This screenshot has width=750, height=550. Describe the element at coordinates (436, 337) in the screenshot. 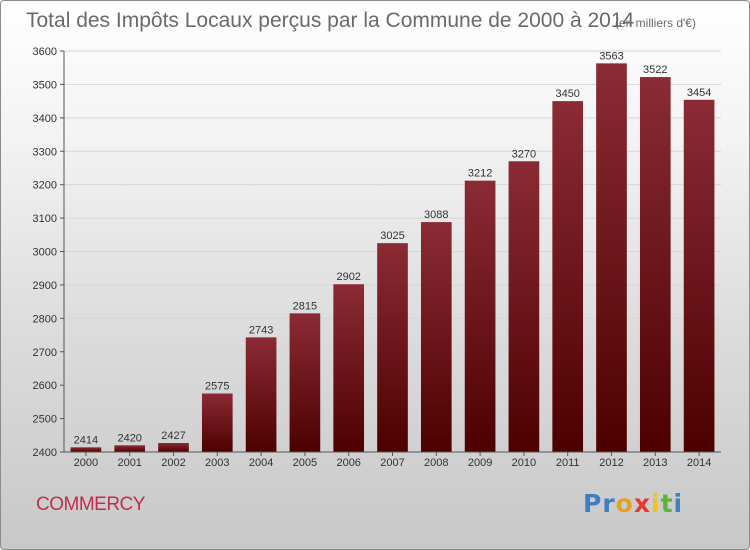

I see `bar-2008` at that location.